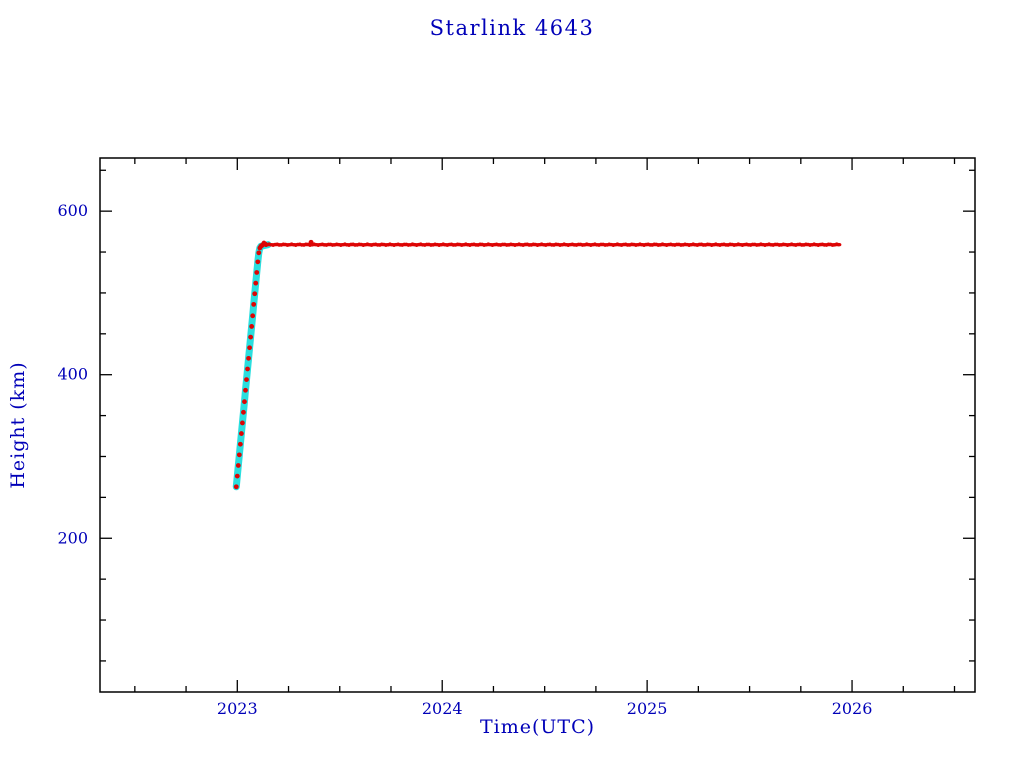 The width and height of the screenshot is (1024, 768). What do you see at coordinates (647, 708) in the screenshot?
I see `svg-text: 2025` at bounding box center [647, 708].